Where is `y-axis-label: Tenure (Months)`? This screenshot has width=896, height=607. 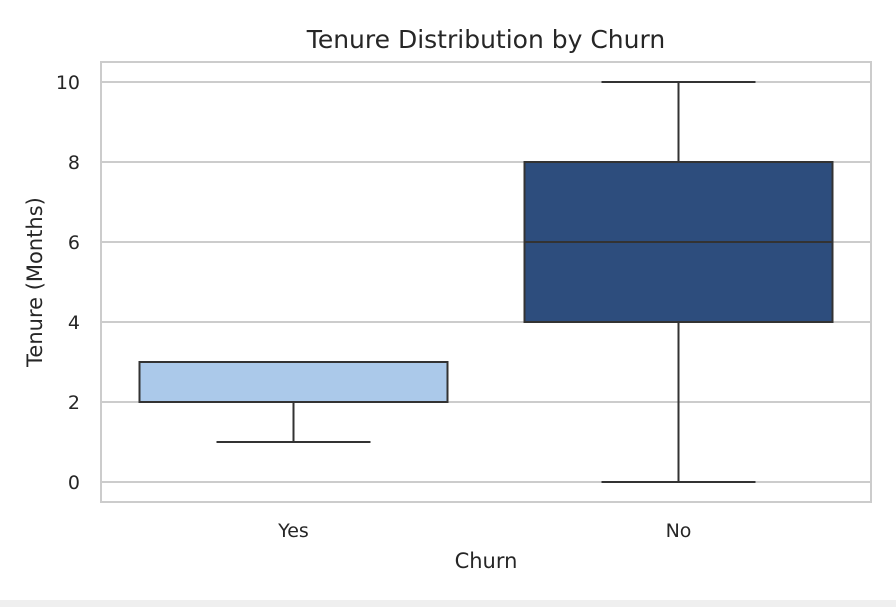 y-axis-label: Tenure (Months) is located at coordinates (35, 282).